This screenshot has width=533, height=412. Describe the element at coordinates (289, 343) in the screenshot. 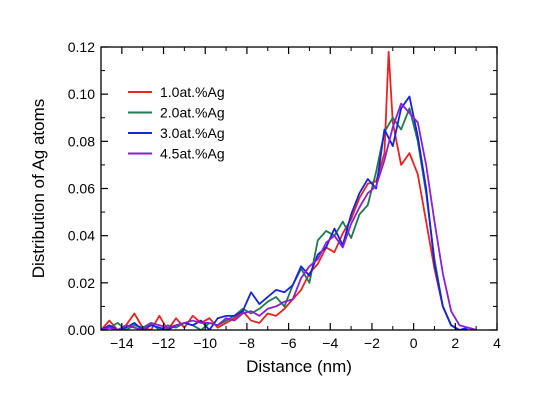

I see `x-tick-label: −6` at that location.